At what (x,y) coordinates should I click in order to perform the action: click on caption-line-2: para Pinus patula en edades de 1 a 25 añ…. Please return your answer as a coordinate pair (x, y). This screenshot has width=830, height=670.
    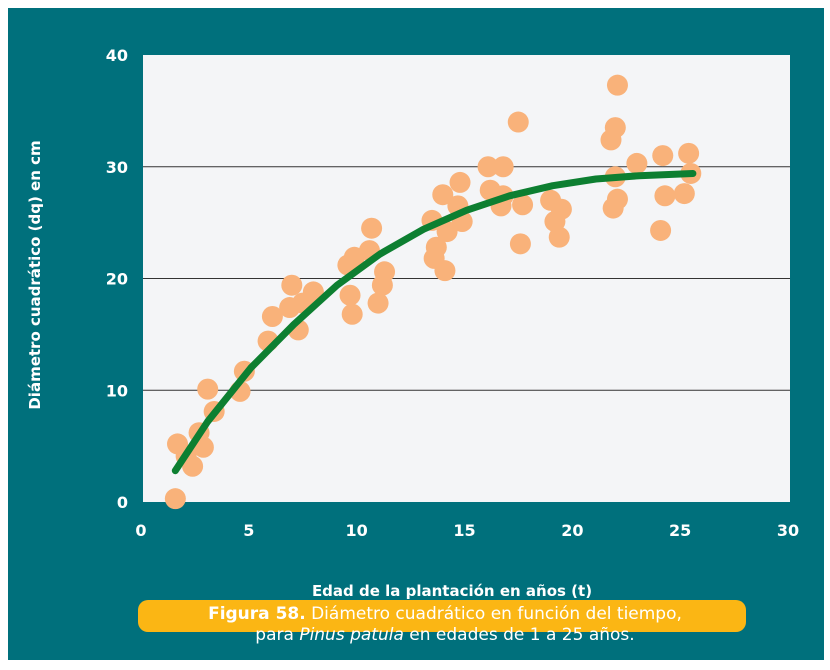
    Looking at the image, I should click on (445, 635).